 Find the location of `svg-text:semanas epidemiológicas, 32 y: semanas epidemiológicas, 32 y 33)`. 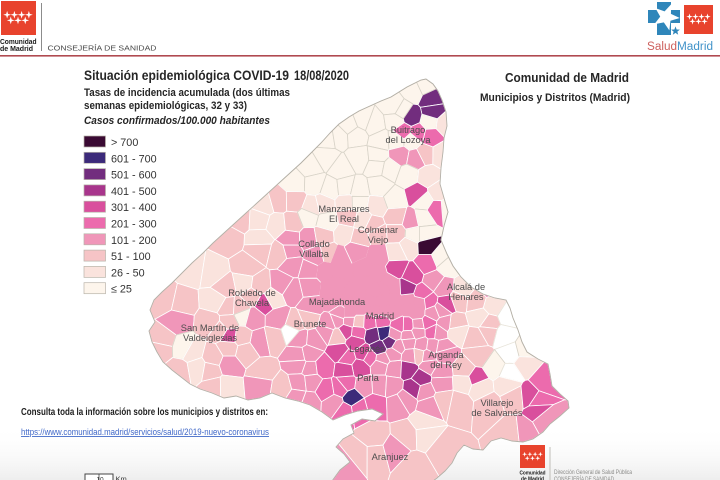

svg-text:semanas epidemiológicas, 32 y: semanas epidemiológicas, 32 y 33) is located at coordinates (165, 106).